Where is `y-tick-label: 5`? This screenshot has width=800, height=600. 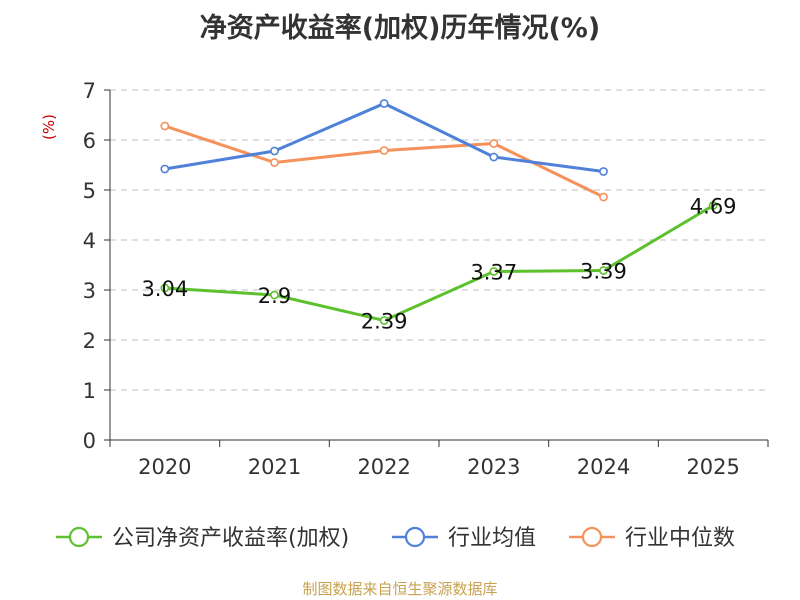
y-tick-label: 5 is located at coordinates (89, 191).